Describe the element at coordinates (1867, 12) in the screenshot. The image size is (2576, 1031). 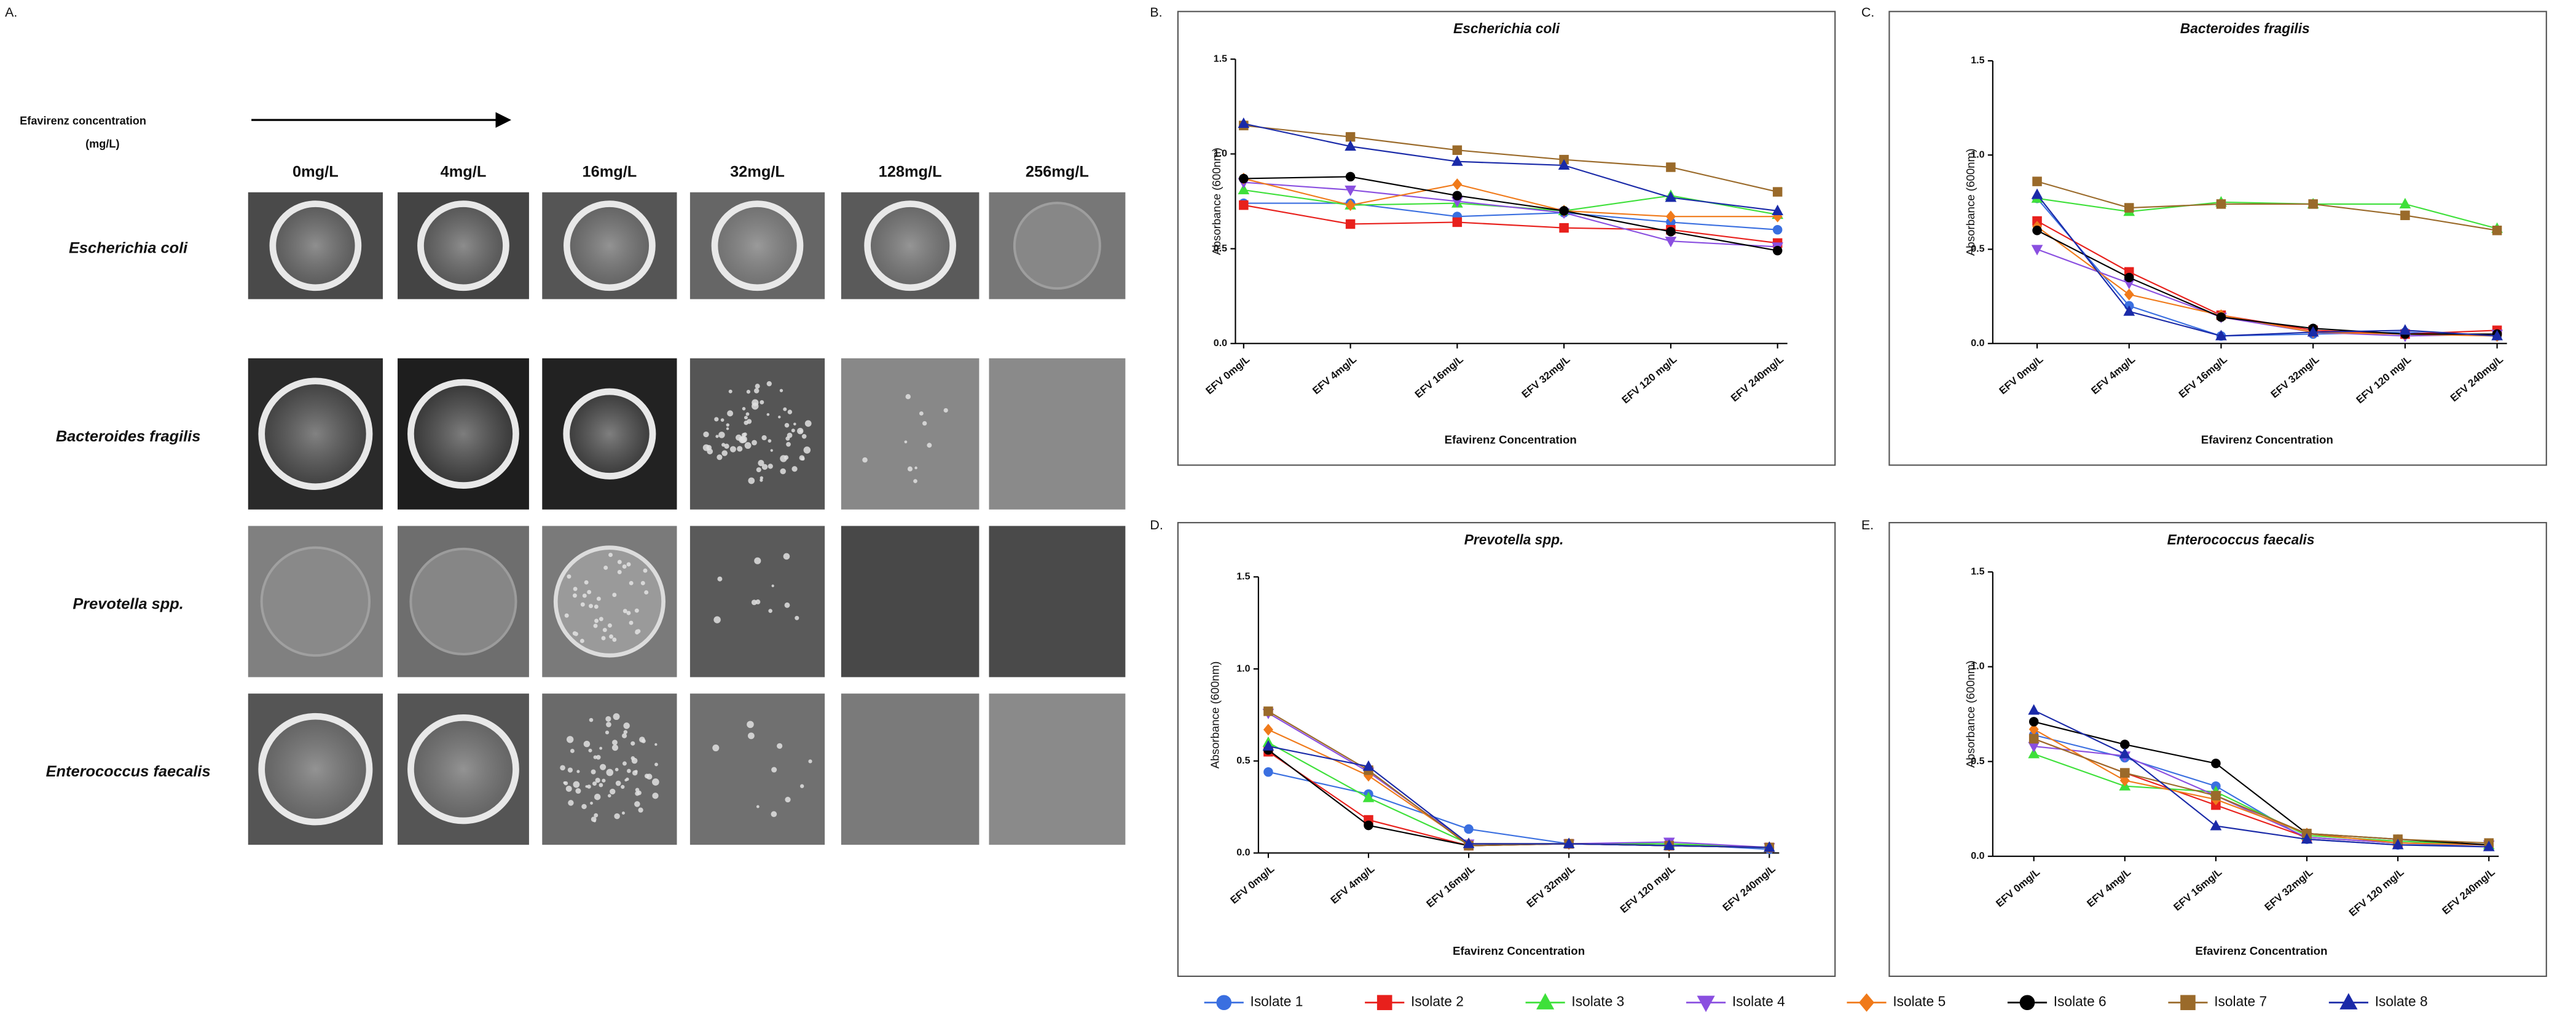
I see `panel-label: C.` at that location.